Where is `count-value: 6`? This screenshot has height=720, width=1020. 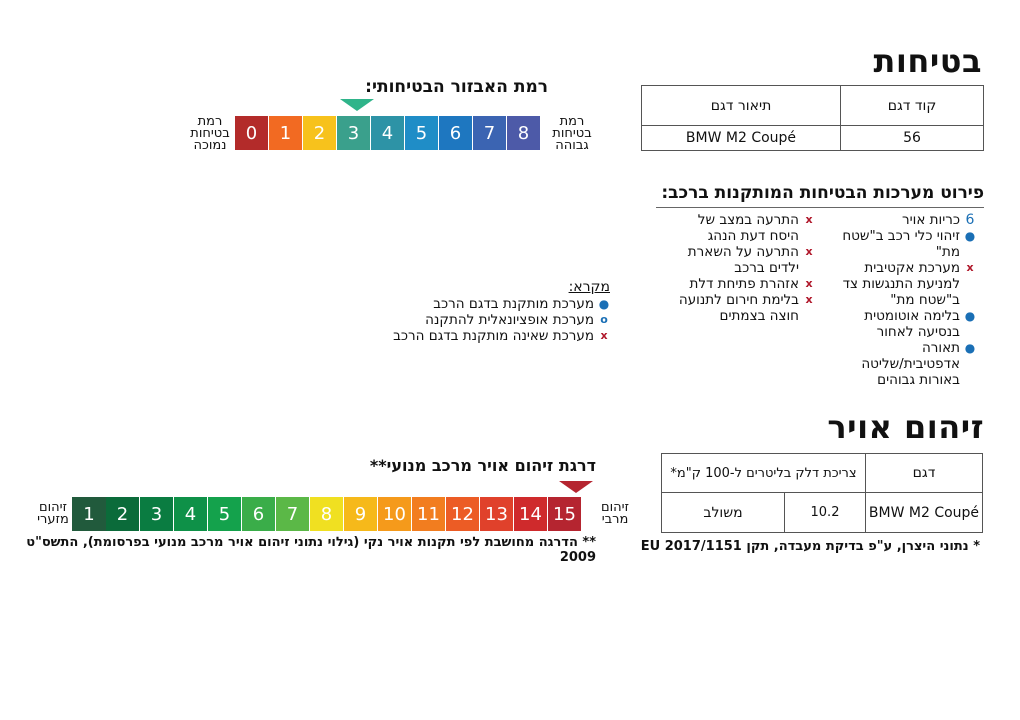
count-value: 6 is located at coordinates (970, 220).